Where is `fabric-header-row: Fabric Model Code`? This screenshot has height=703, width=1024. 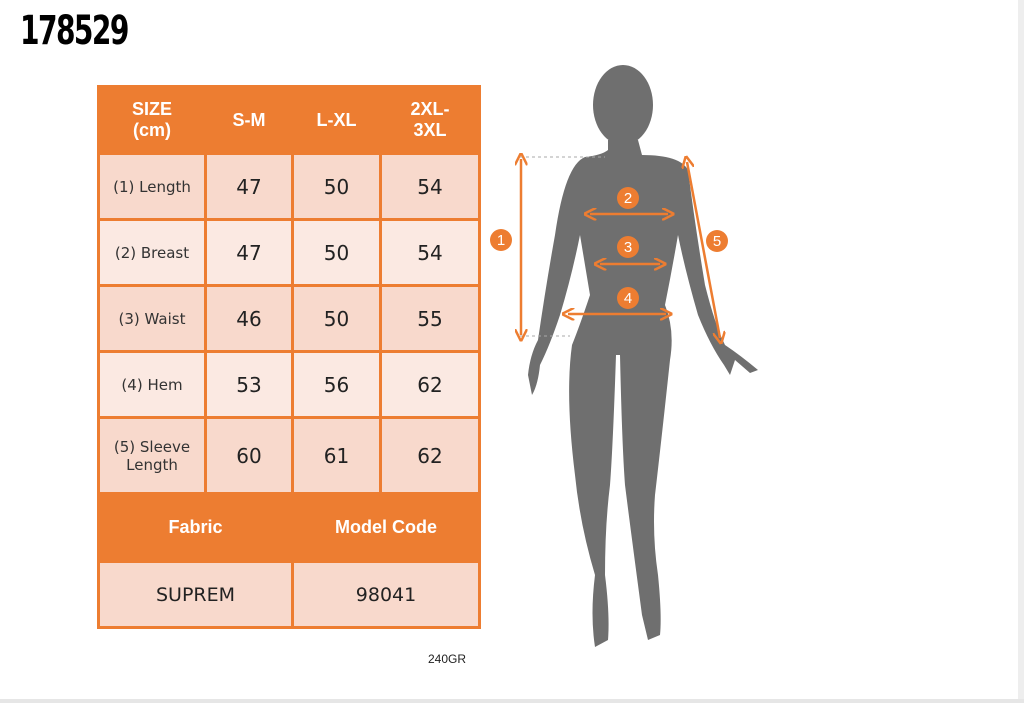 fabric-header-row: Fabric Model Code is located at coordinates (289, 527).